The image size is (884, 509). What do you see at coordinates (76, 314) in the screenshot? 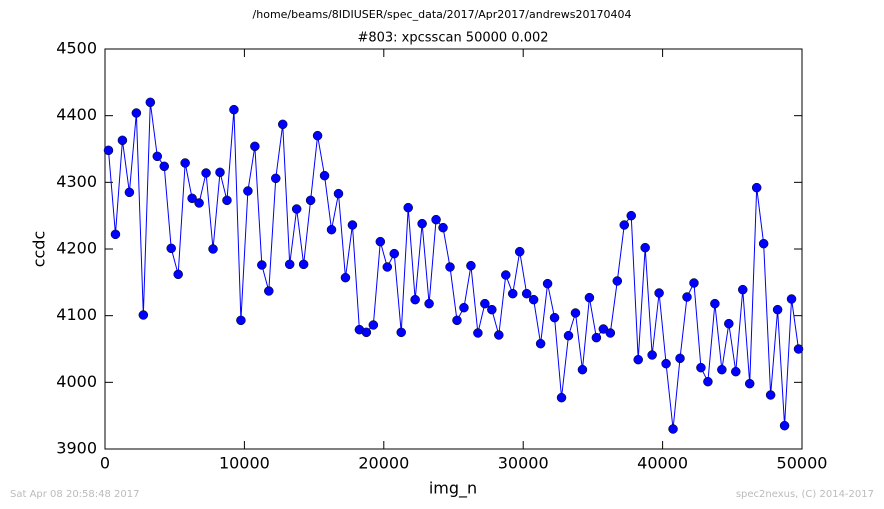
I see `y-tick-label: 4100` at bounding box center [76, 314].